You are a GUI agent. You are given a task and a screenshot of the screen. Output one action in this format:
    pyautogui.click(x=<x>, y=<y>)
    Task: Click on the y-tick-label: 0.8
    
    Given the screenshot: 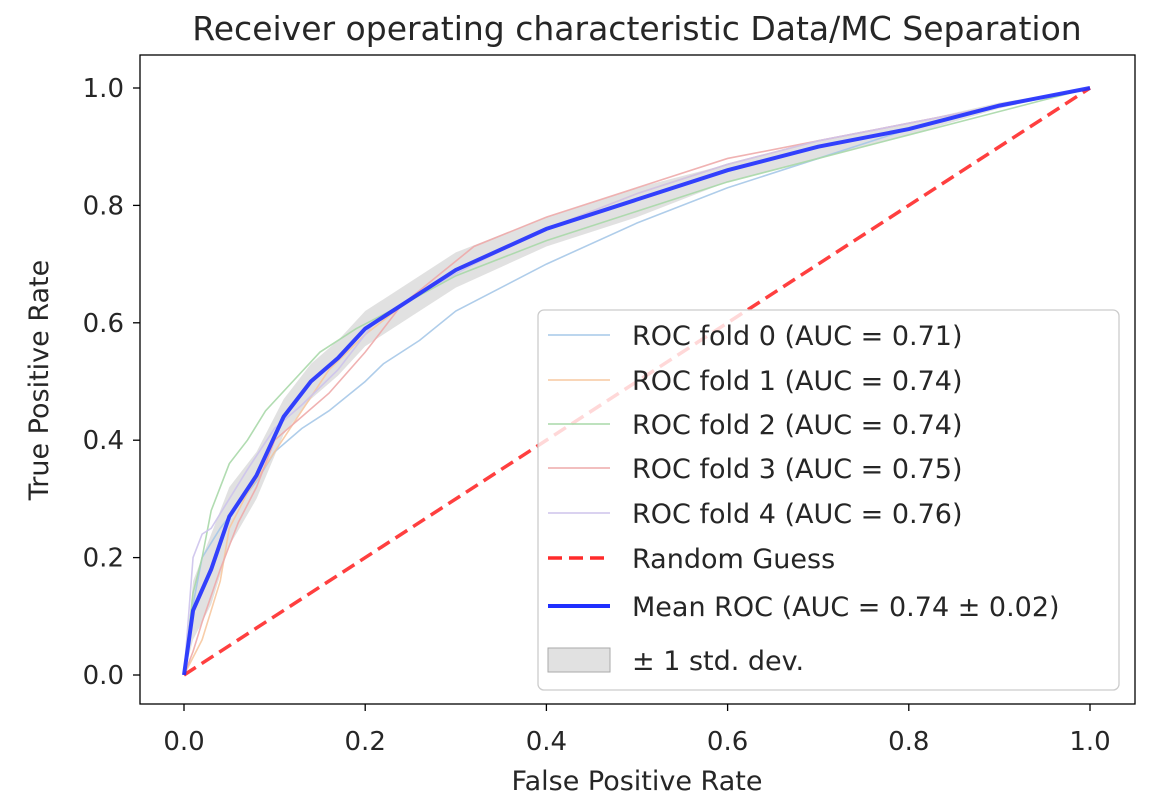 What is the action you would take?
    pyautogui.click(x=103, y=206)
    